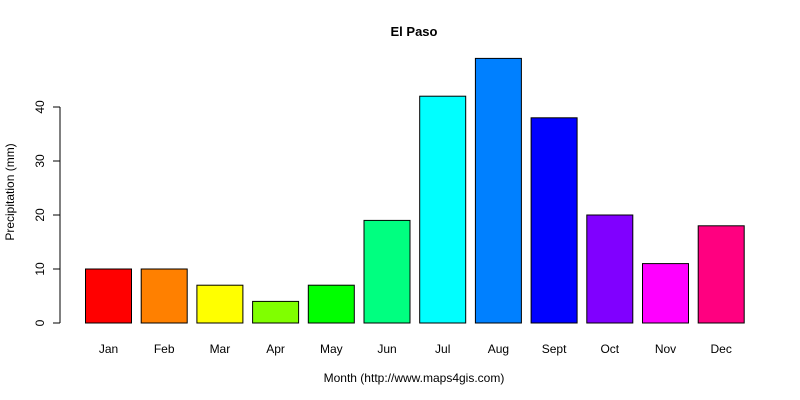  What do you see at coordinates (164, 349) in the screenshot?
I see `x-tick-label: Feb` at bounding box center [164, 349].